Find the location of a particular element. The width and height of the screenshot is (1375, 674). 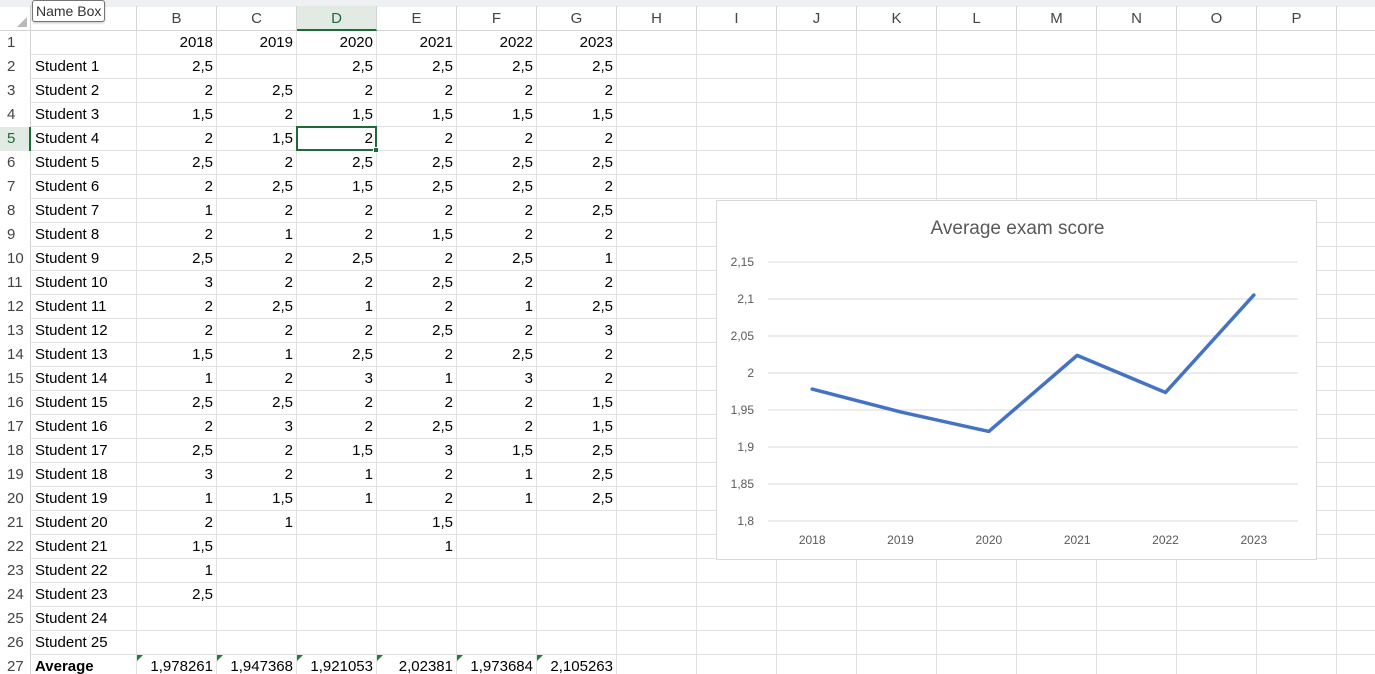

student-name-cell: Student 1 is located at coordinates (67, 66).